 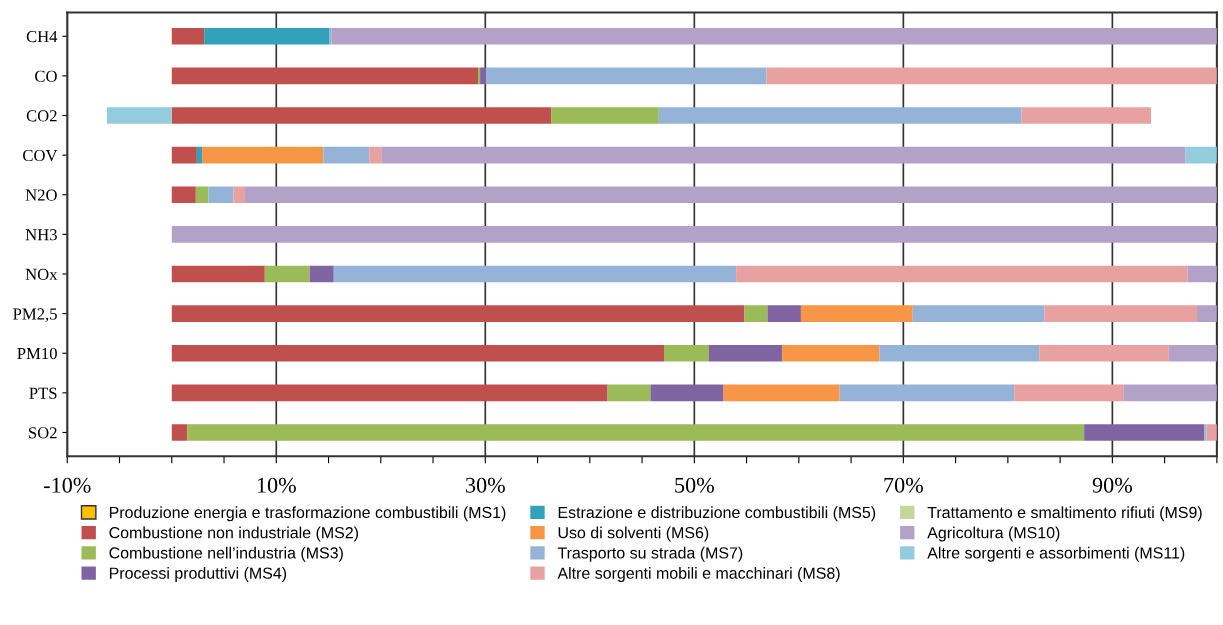 What do you see at coordinates (993, 534) in the screenshot?
I see `legend-label: Agricoltura (MS10)` at bounding box center [993, 534].